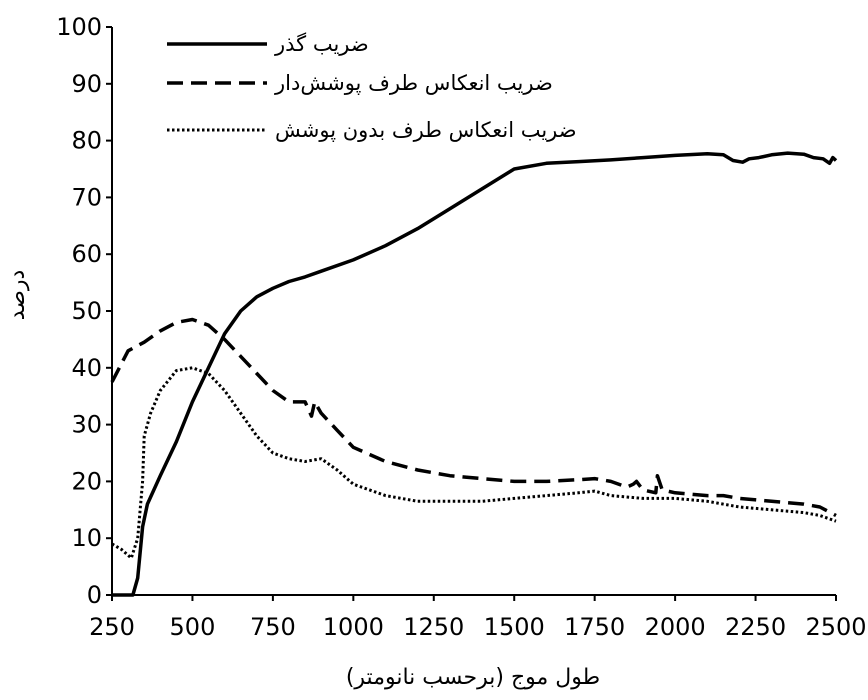 This screenshot has width=868, height=700. Describe the element at coordinates (86, 425) in the screenshot. I see `y-tick-label: 30` at that location.